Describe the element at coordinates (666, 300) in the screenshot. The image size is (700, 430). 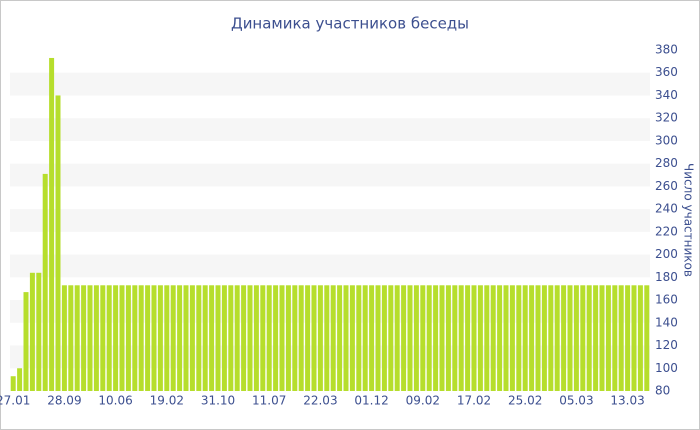
I see `y-tick-label: 160` at that location.